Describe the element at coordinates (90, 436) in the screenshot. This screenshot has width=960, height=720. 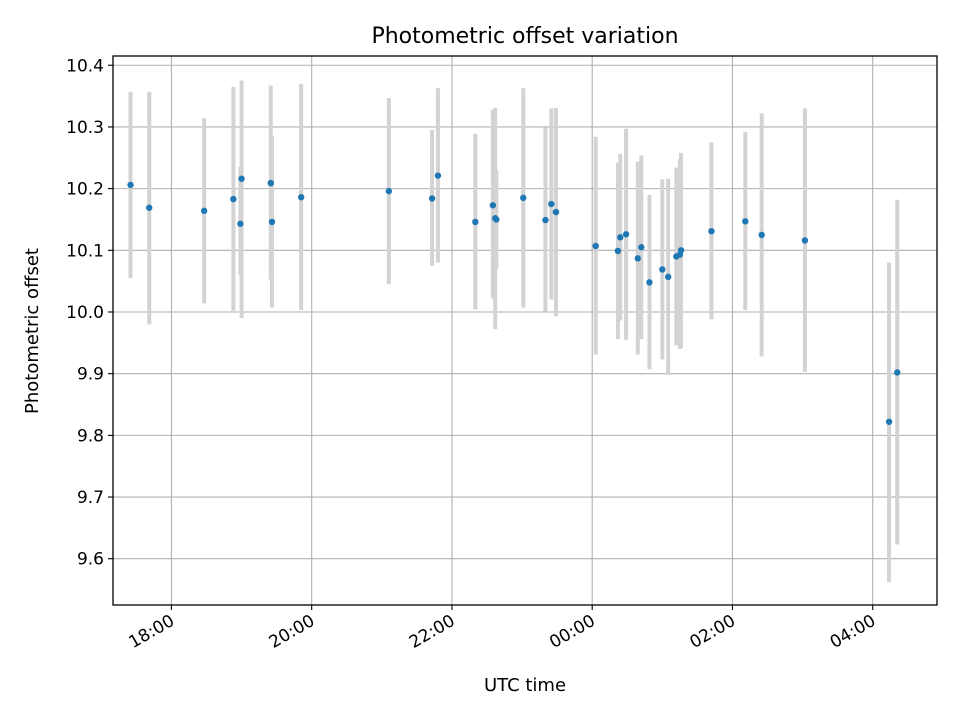
I see `y-tick-label: 9.8` at that location.